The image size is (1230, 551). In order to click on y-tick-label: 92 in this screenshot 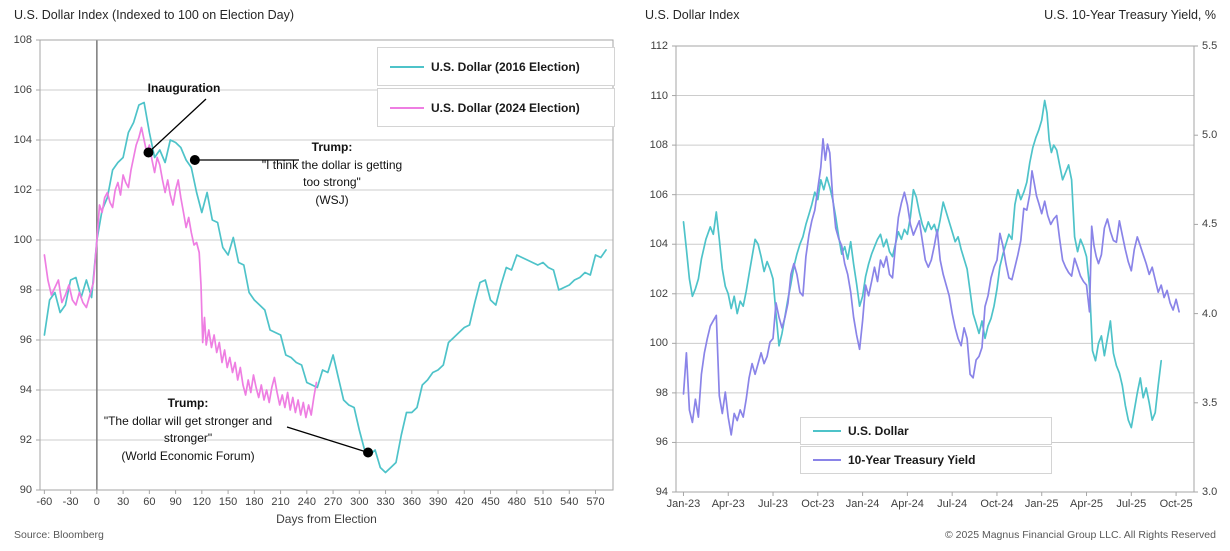, I will do `click(25, 440)`.